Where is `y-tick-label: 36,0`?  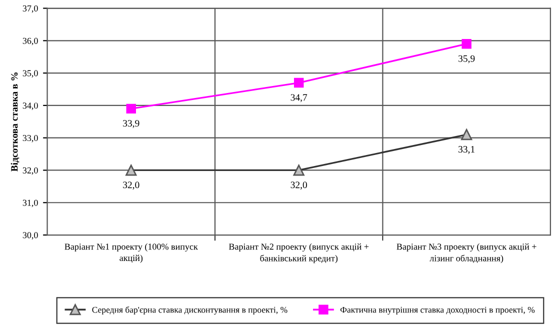 y-tick-label: 36,0 is located at coordinates (30, 42).